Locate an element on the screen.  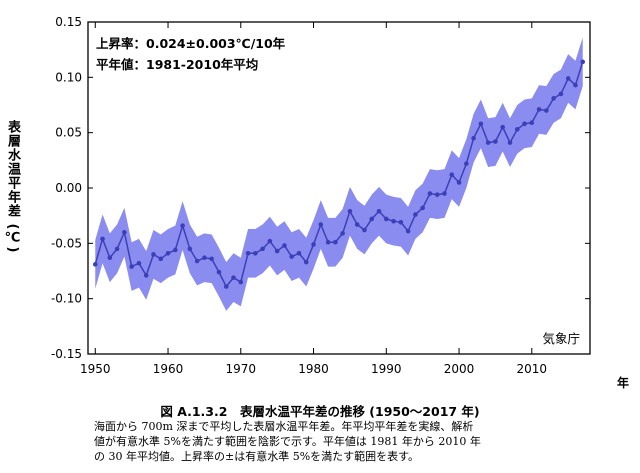
y-tick-label: 0.15 is located at coordinates (68, 22).